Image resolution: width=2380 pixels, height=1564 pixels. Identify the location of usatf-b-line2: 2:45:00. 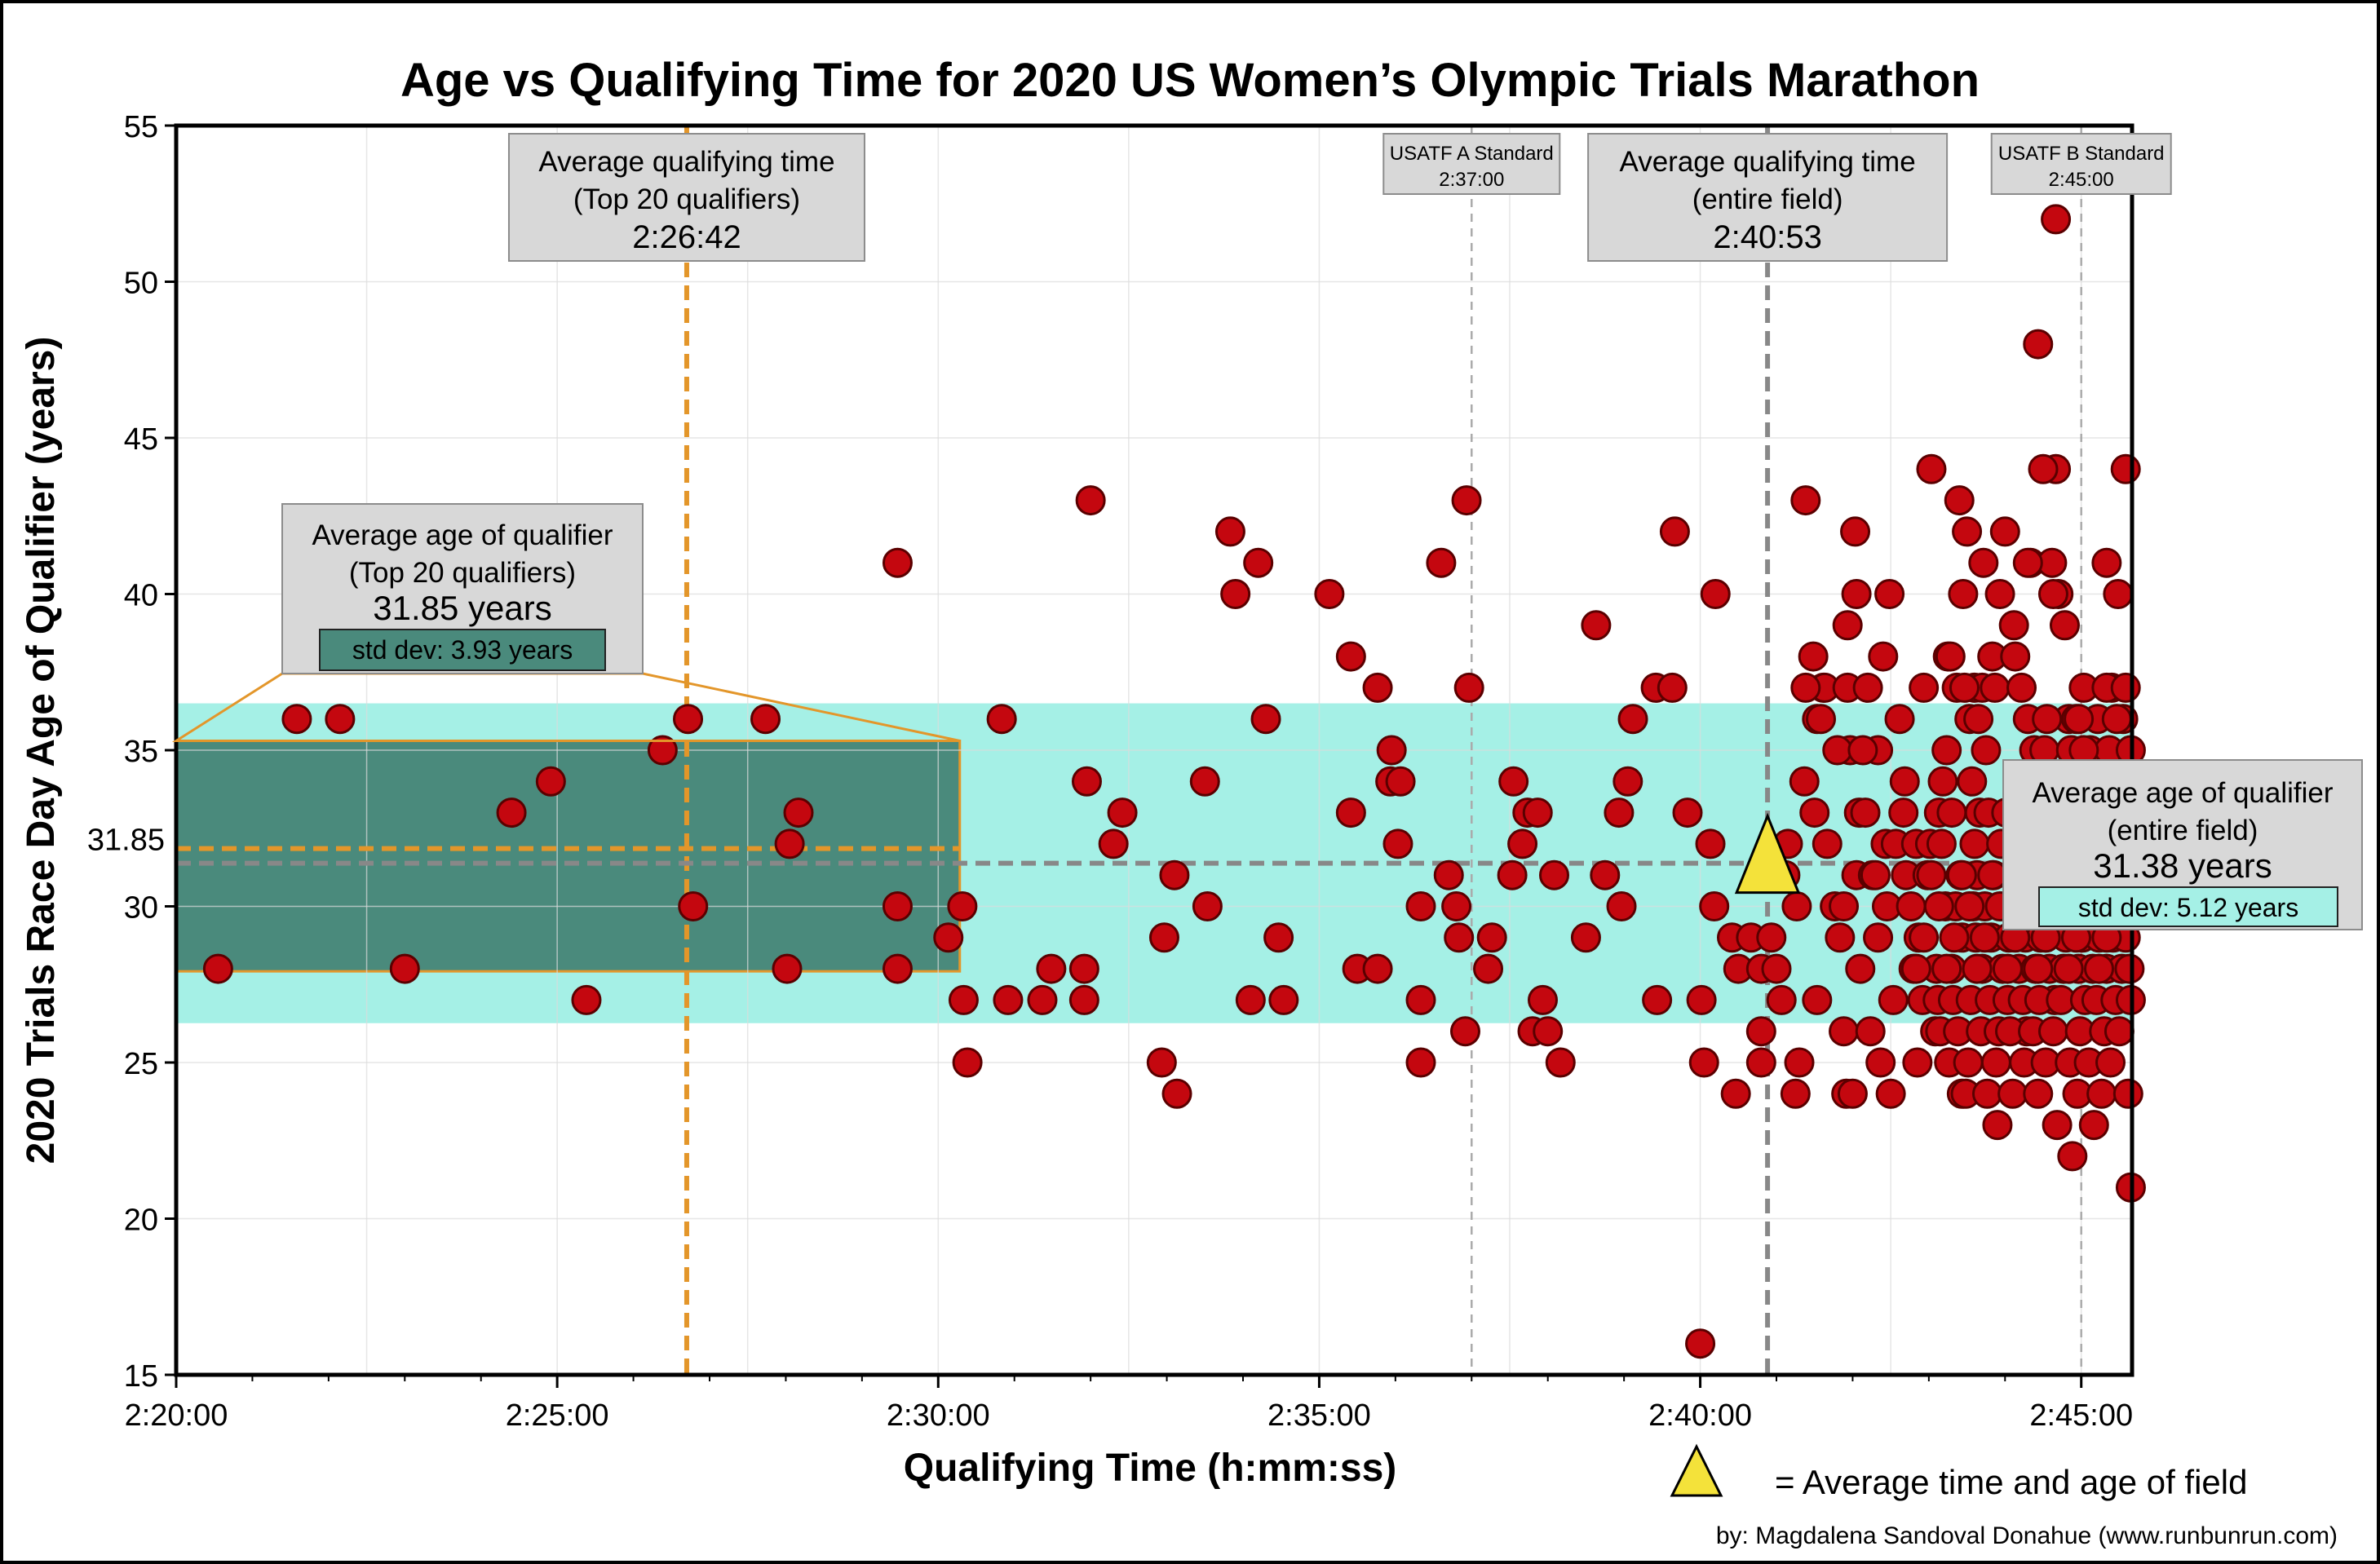
(2082, 180).